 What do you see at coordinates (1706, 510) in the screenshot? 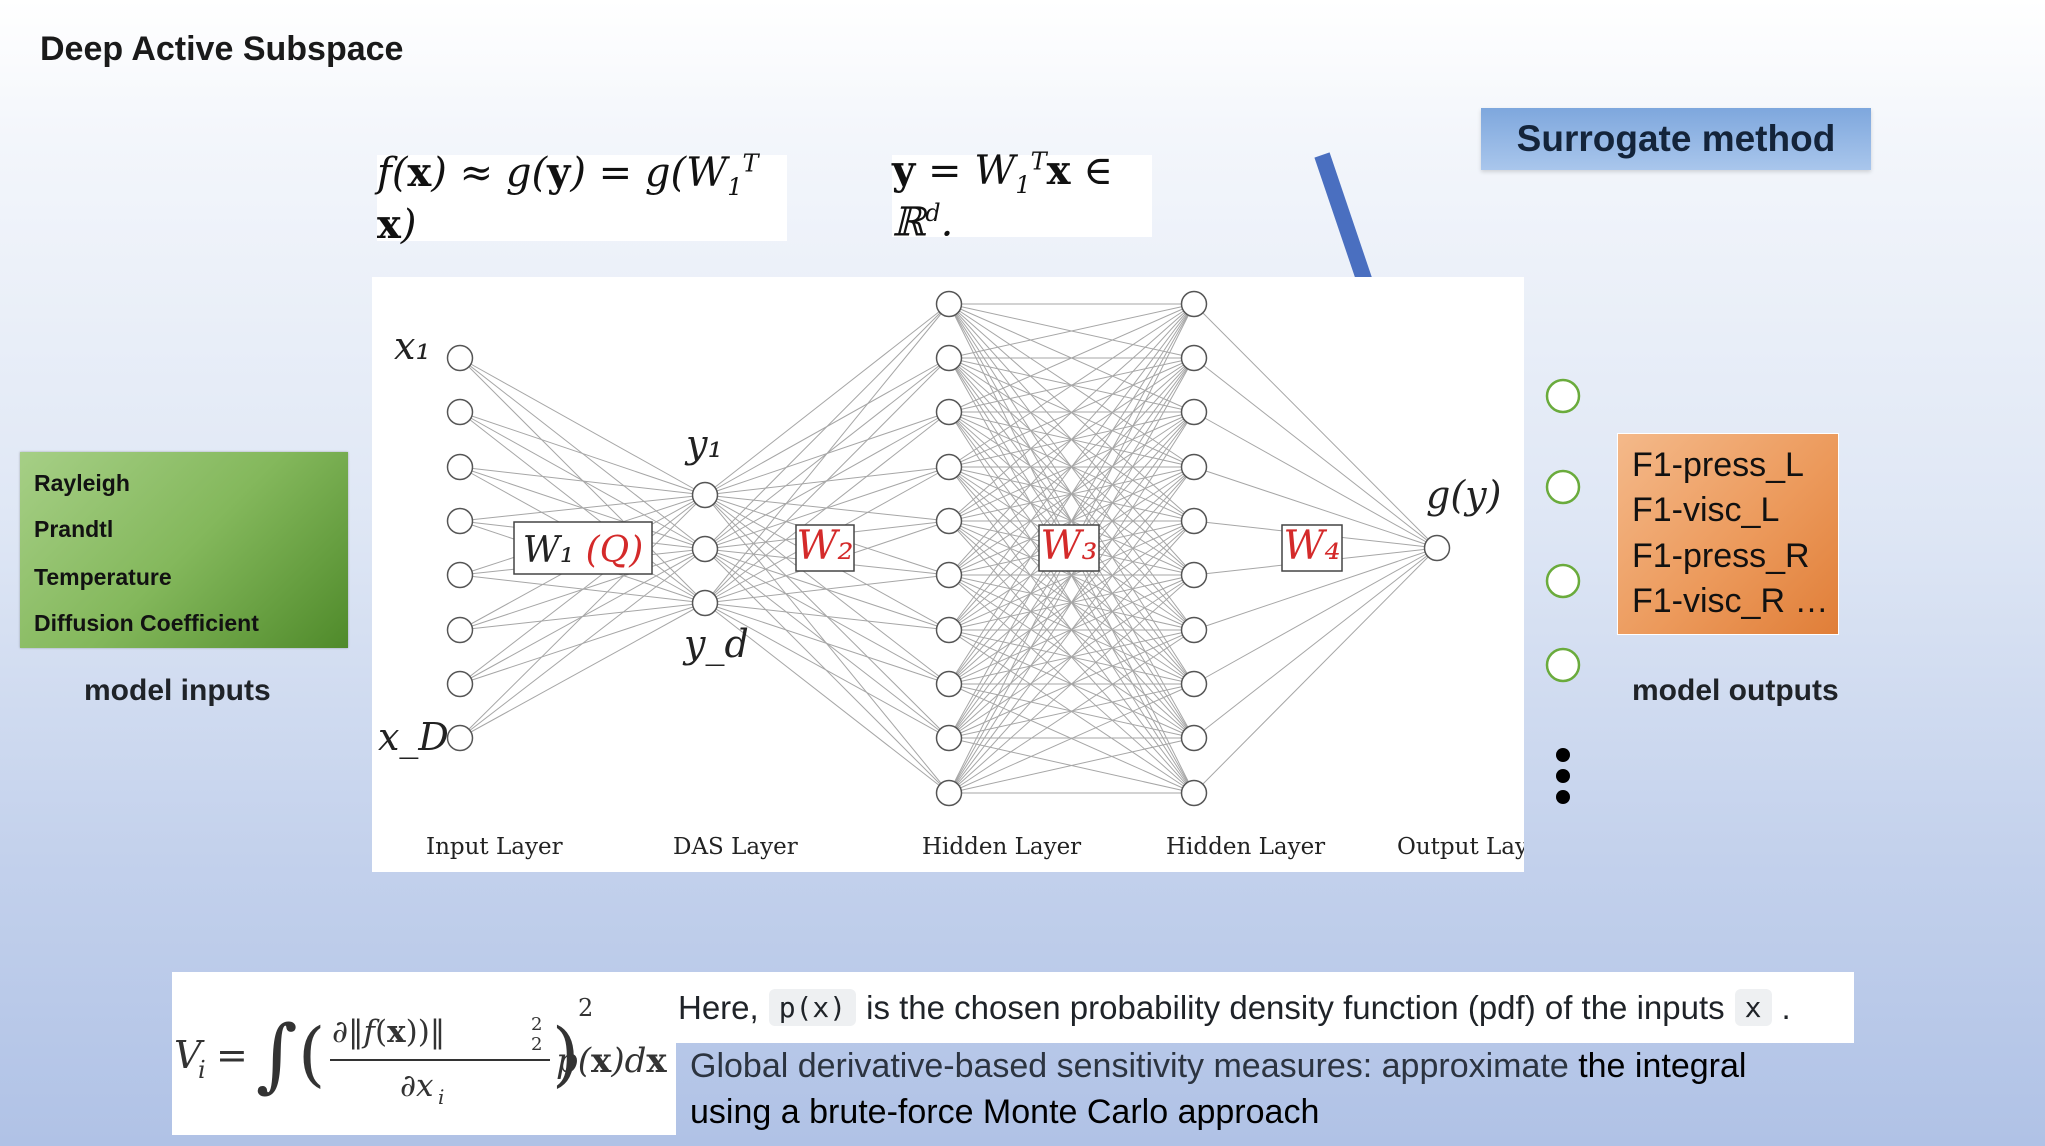
I see `output-item: F1-visc_L` at bounding box center [1706, 510].